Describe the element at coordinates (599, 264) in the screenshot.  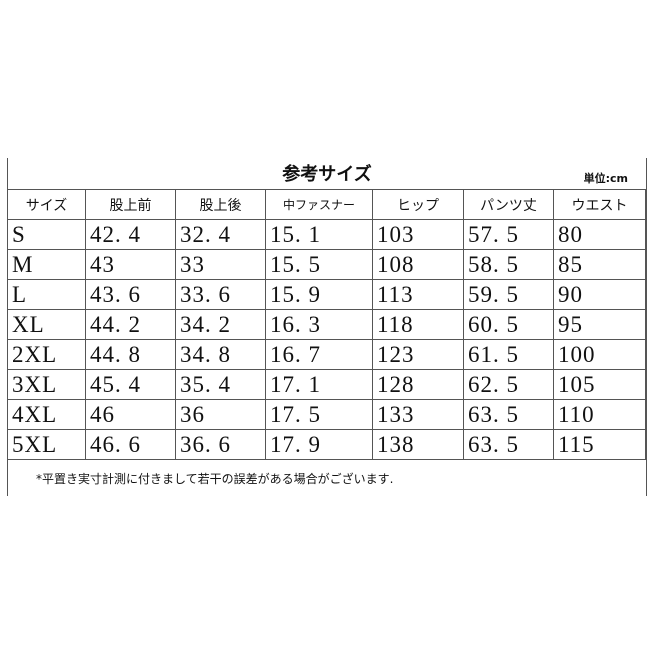
I see `table-cell: 85` at that location.